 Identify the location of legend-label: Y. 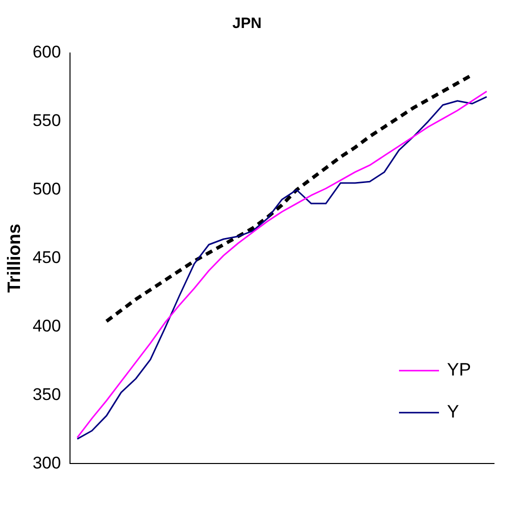
(453, 412).